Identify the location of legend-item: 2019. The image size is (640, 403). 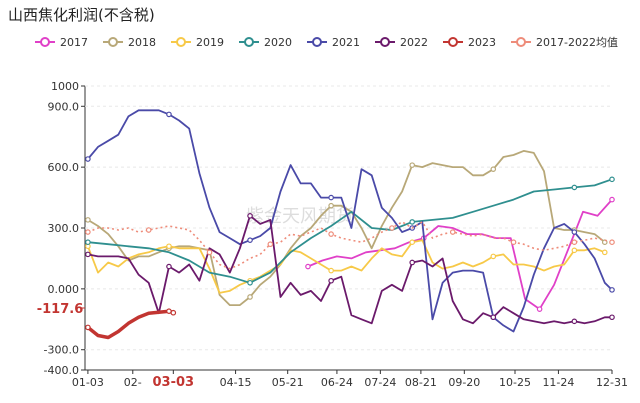
(197, 42).